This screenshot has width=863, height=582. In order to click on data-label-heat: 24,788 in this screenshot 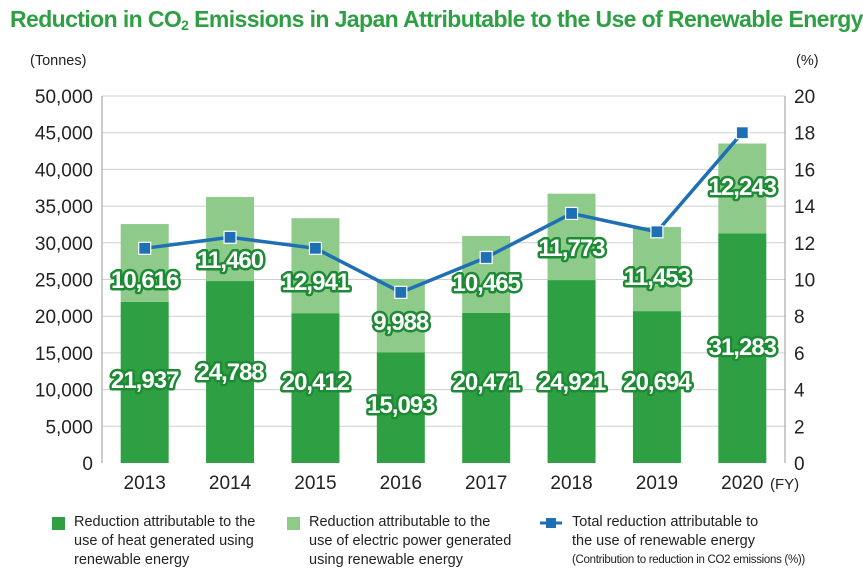, I will do `click(230, 372)`.